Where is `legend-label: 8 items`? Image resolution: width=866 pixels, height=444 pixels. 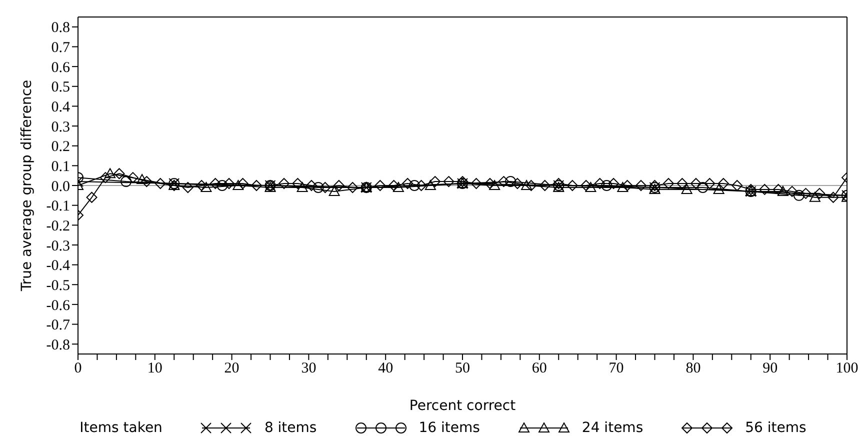
legend-label: 8 items is located at coordinates (290, 428).